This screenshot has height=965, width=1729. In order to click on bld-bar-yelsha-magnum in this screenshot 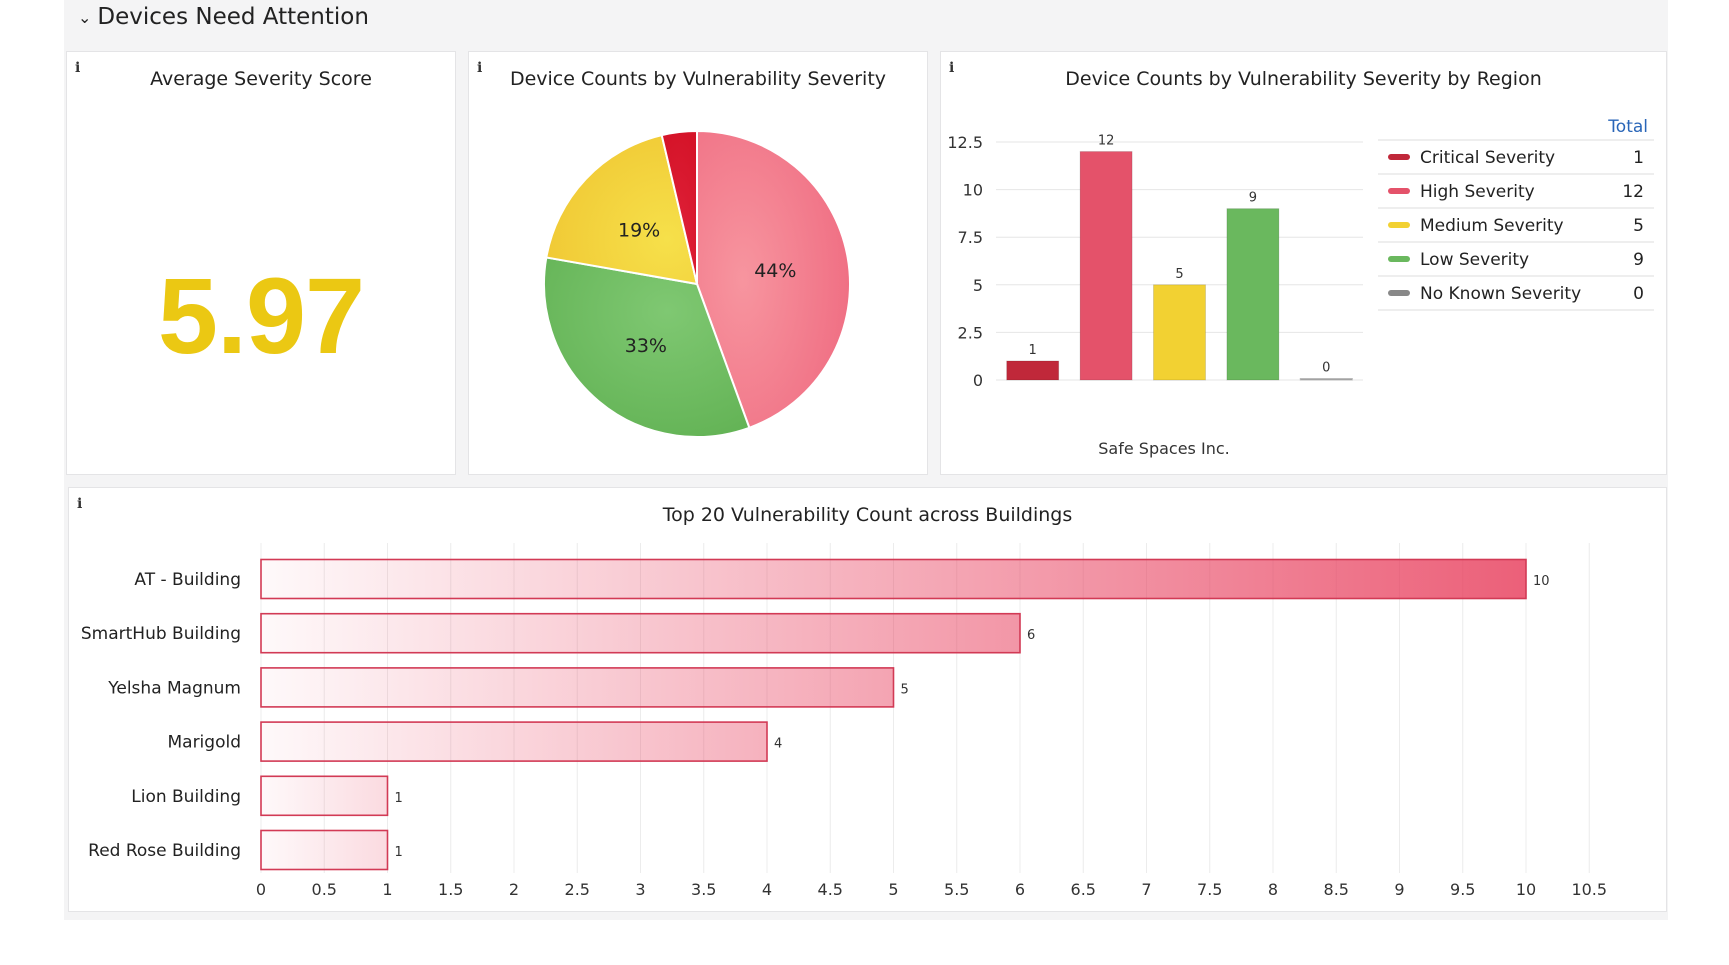, I will do `click(577, 687)`.